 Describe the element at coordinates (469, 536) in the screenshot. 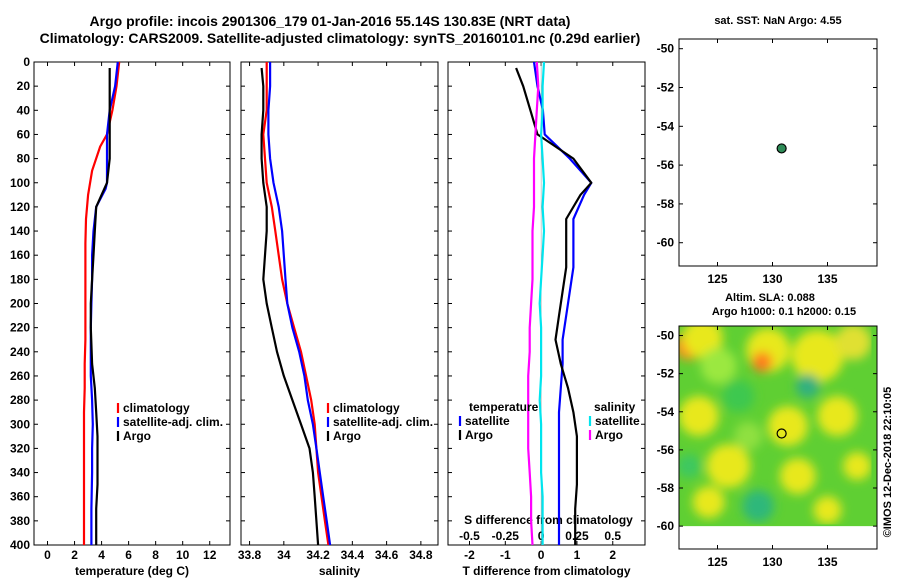

I see `difference-s-tick-label: -0.5` at that location.